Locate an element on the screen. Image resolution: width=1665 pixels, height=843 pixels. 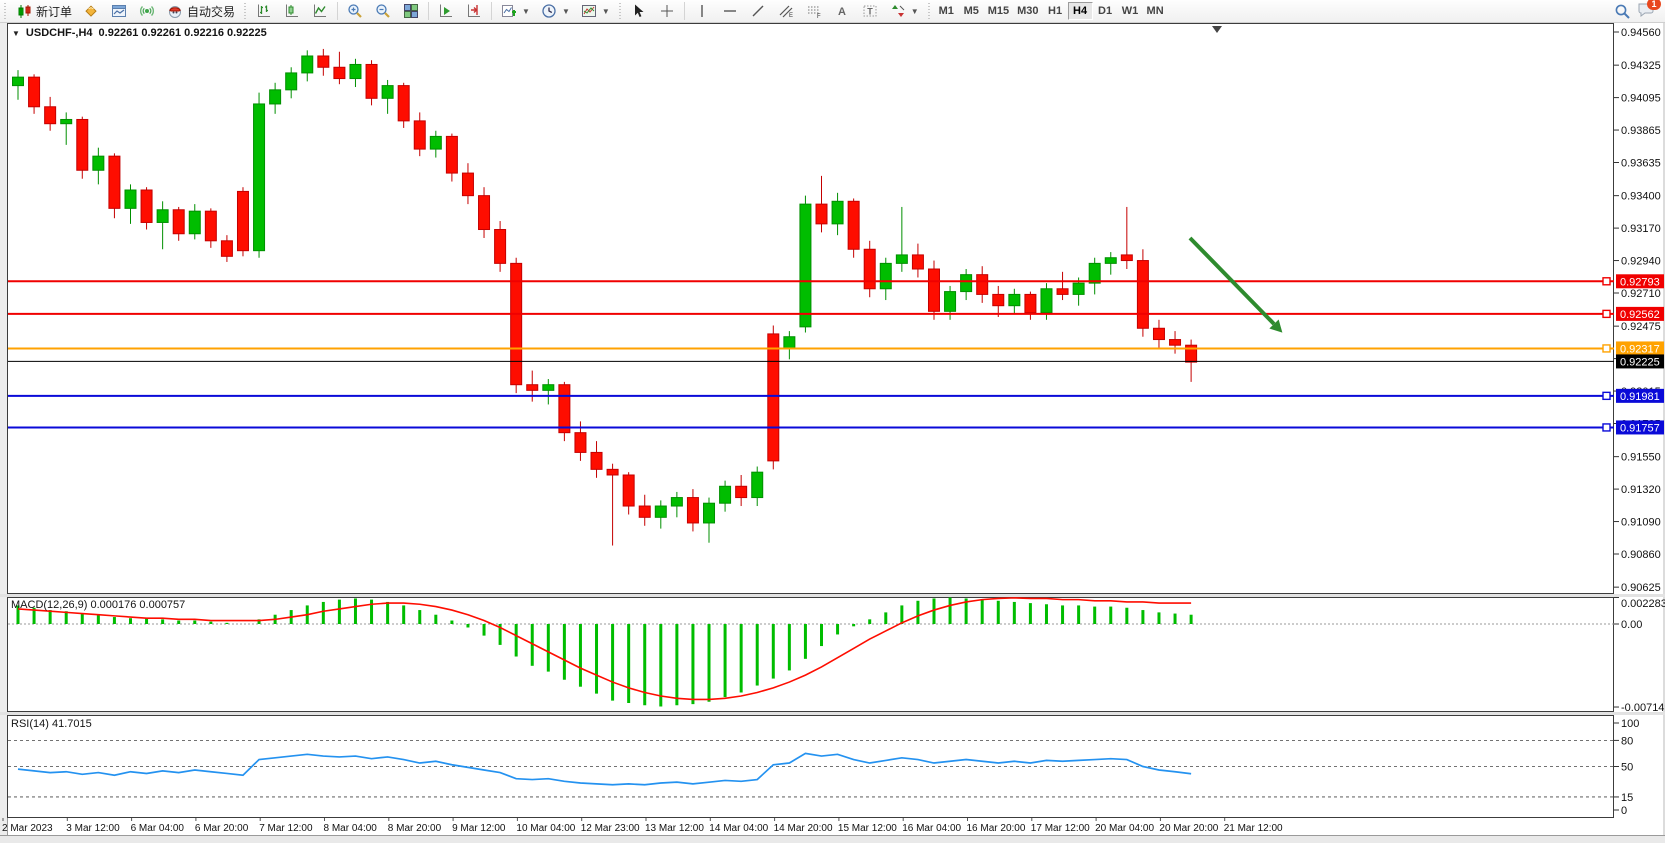
auto-trading-button: 自动交易 is located at coordinates (200, 11).